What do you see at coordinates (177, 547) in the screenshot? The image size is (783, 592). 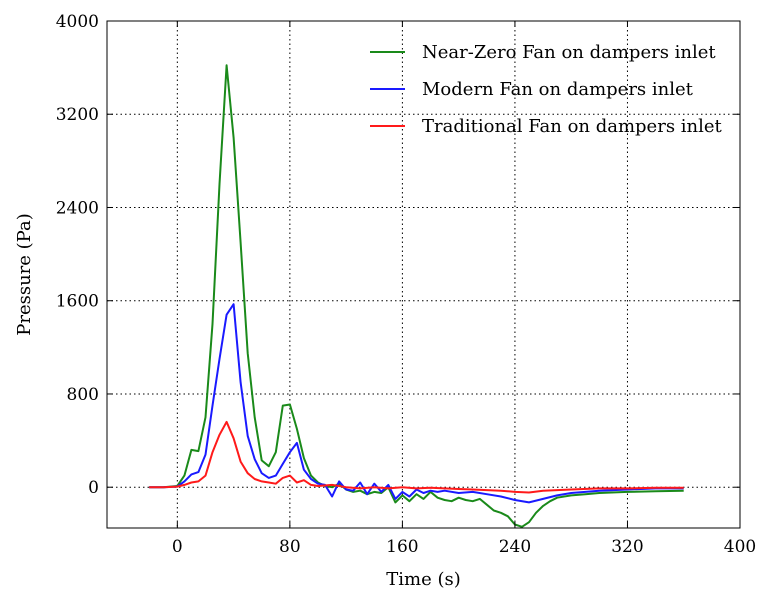 I see `x-tick-label: 0` at bounding box center [177, 547].